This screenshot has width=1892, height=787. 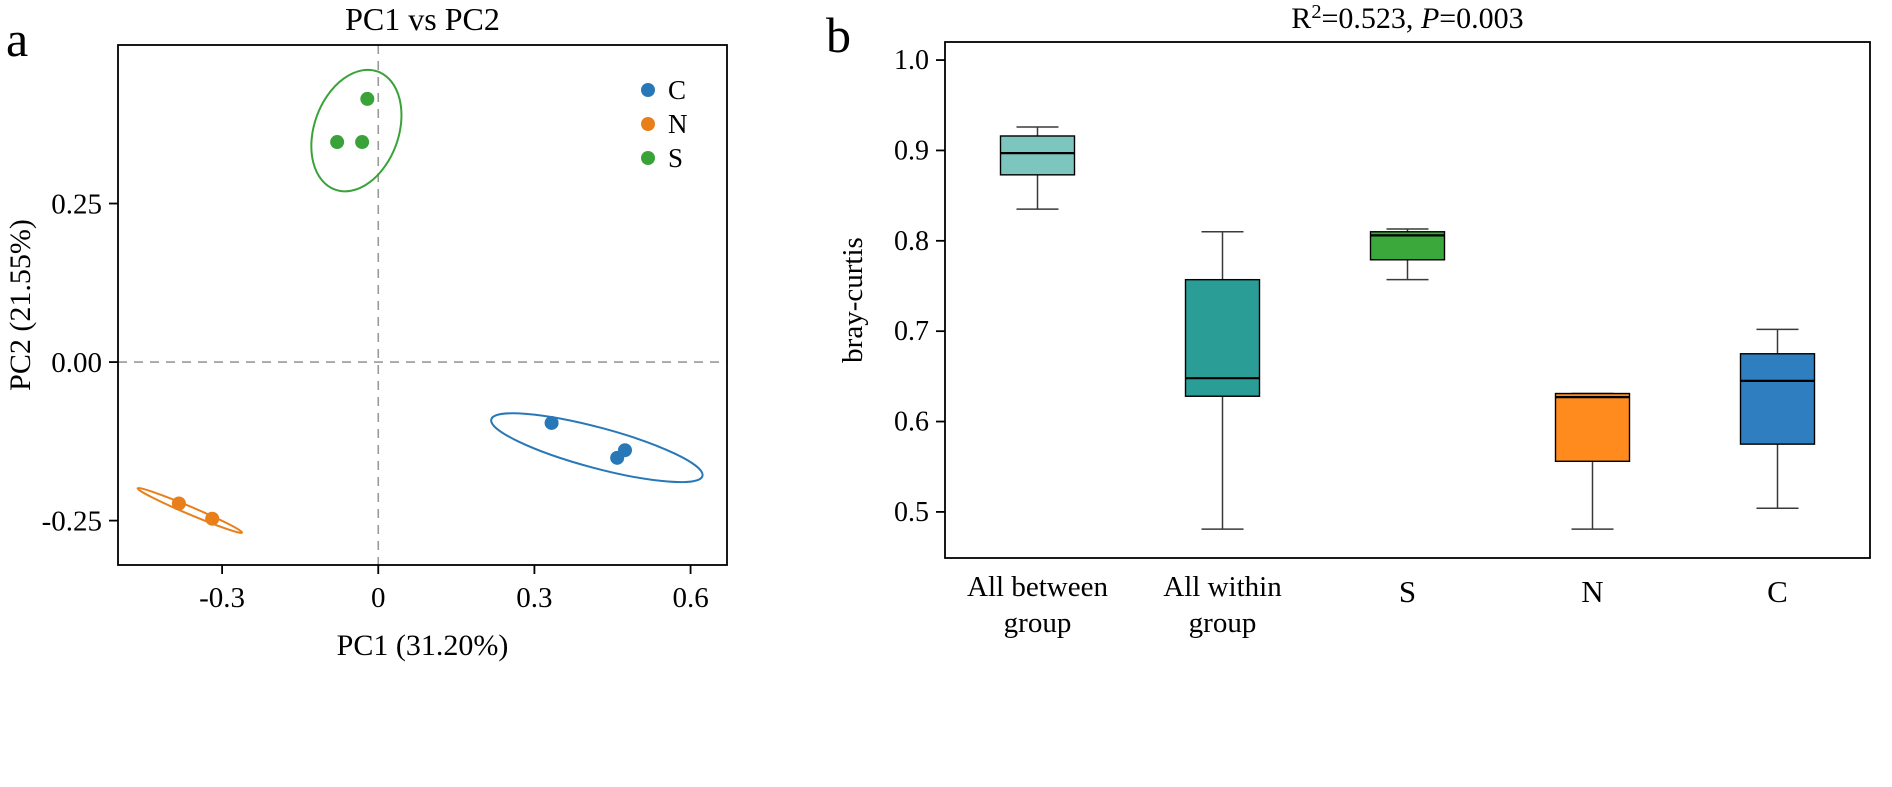 I want to click on y-tick-label: 0.6, so click(x=911, y=422).